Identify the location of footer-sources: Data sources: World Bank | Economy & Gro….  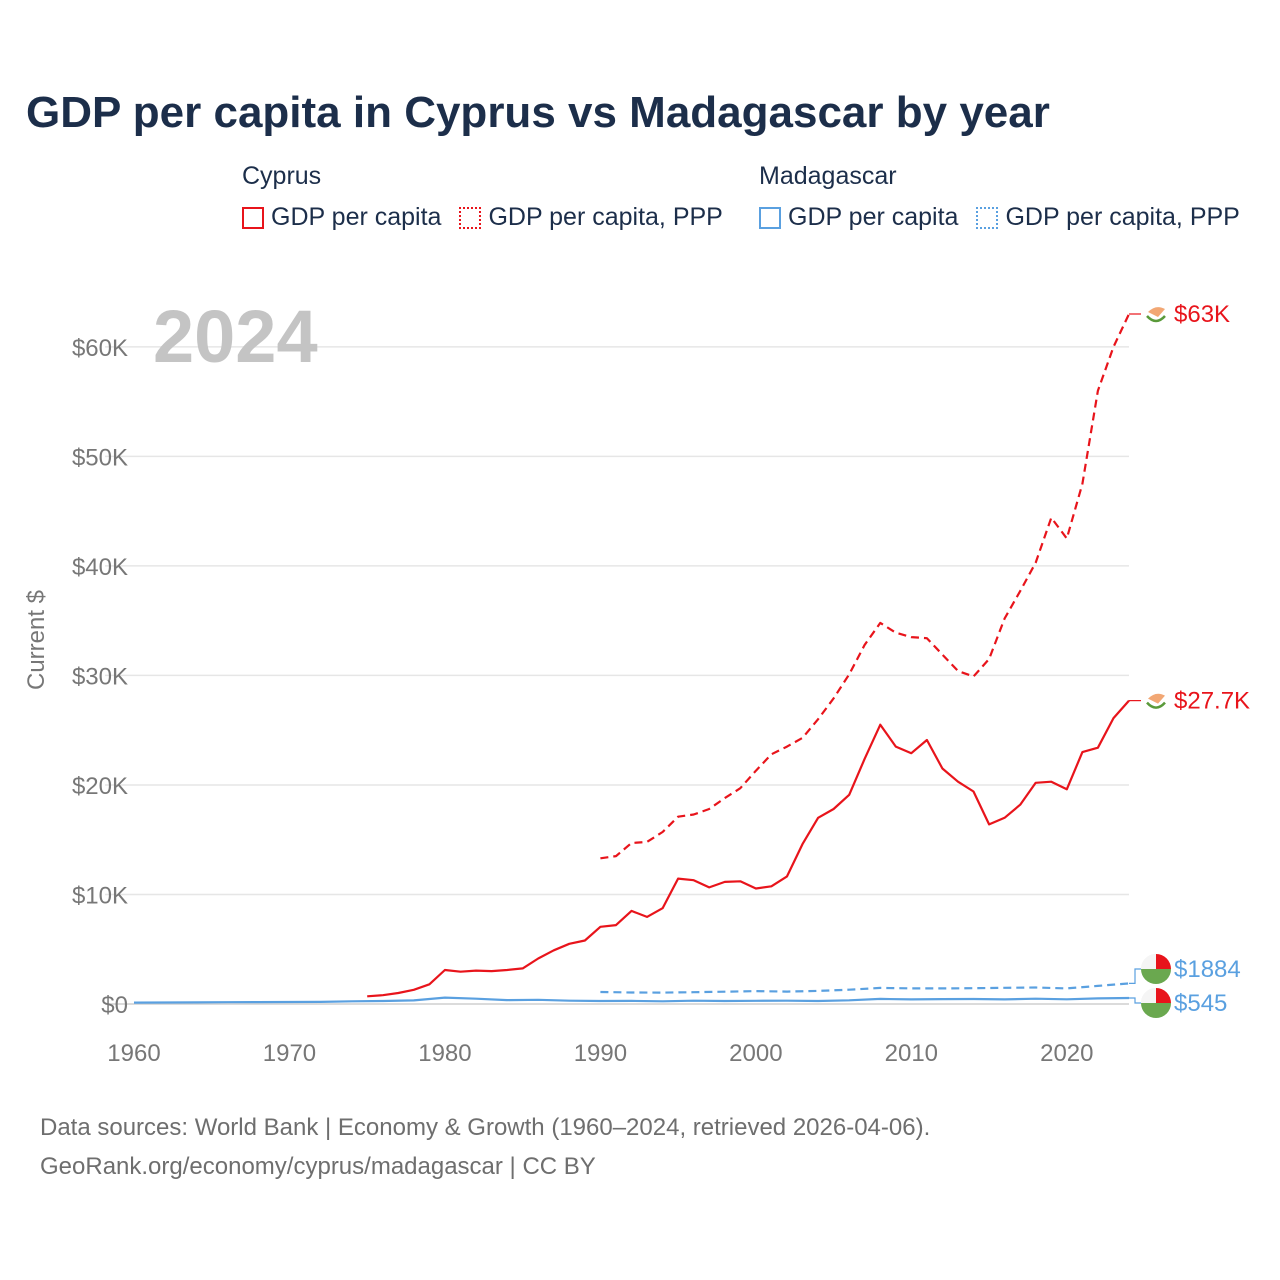
(485, 1127).